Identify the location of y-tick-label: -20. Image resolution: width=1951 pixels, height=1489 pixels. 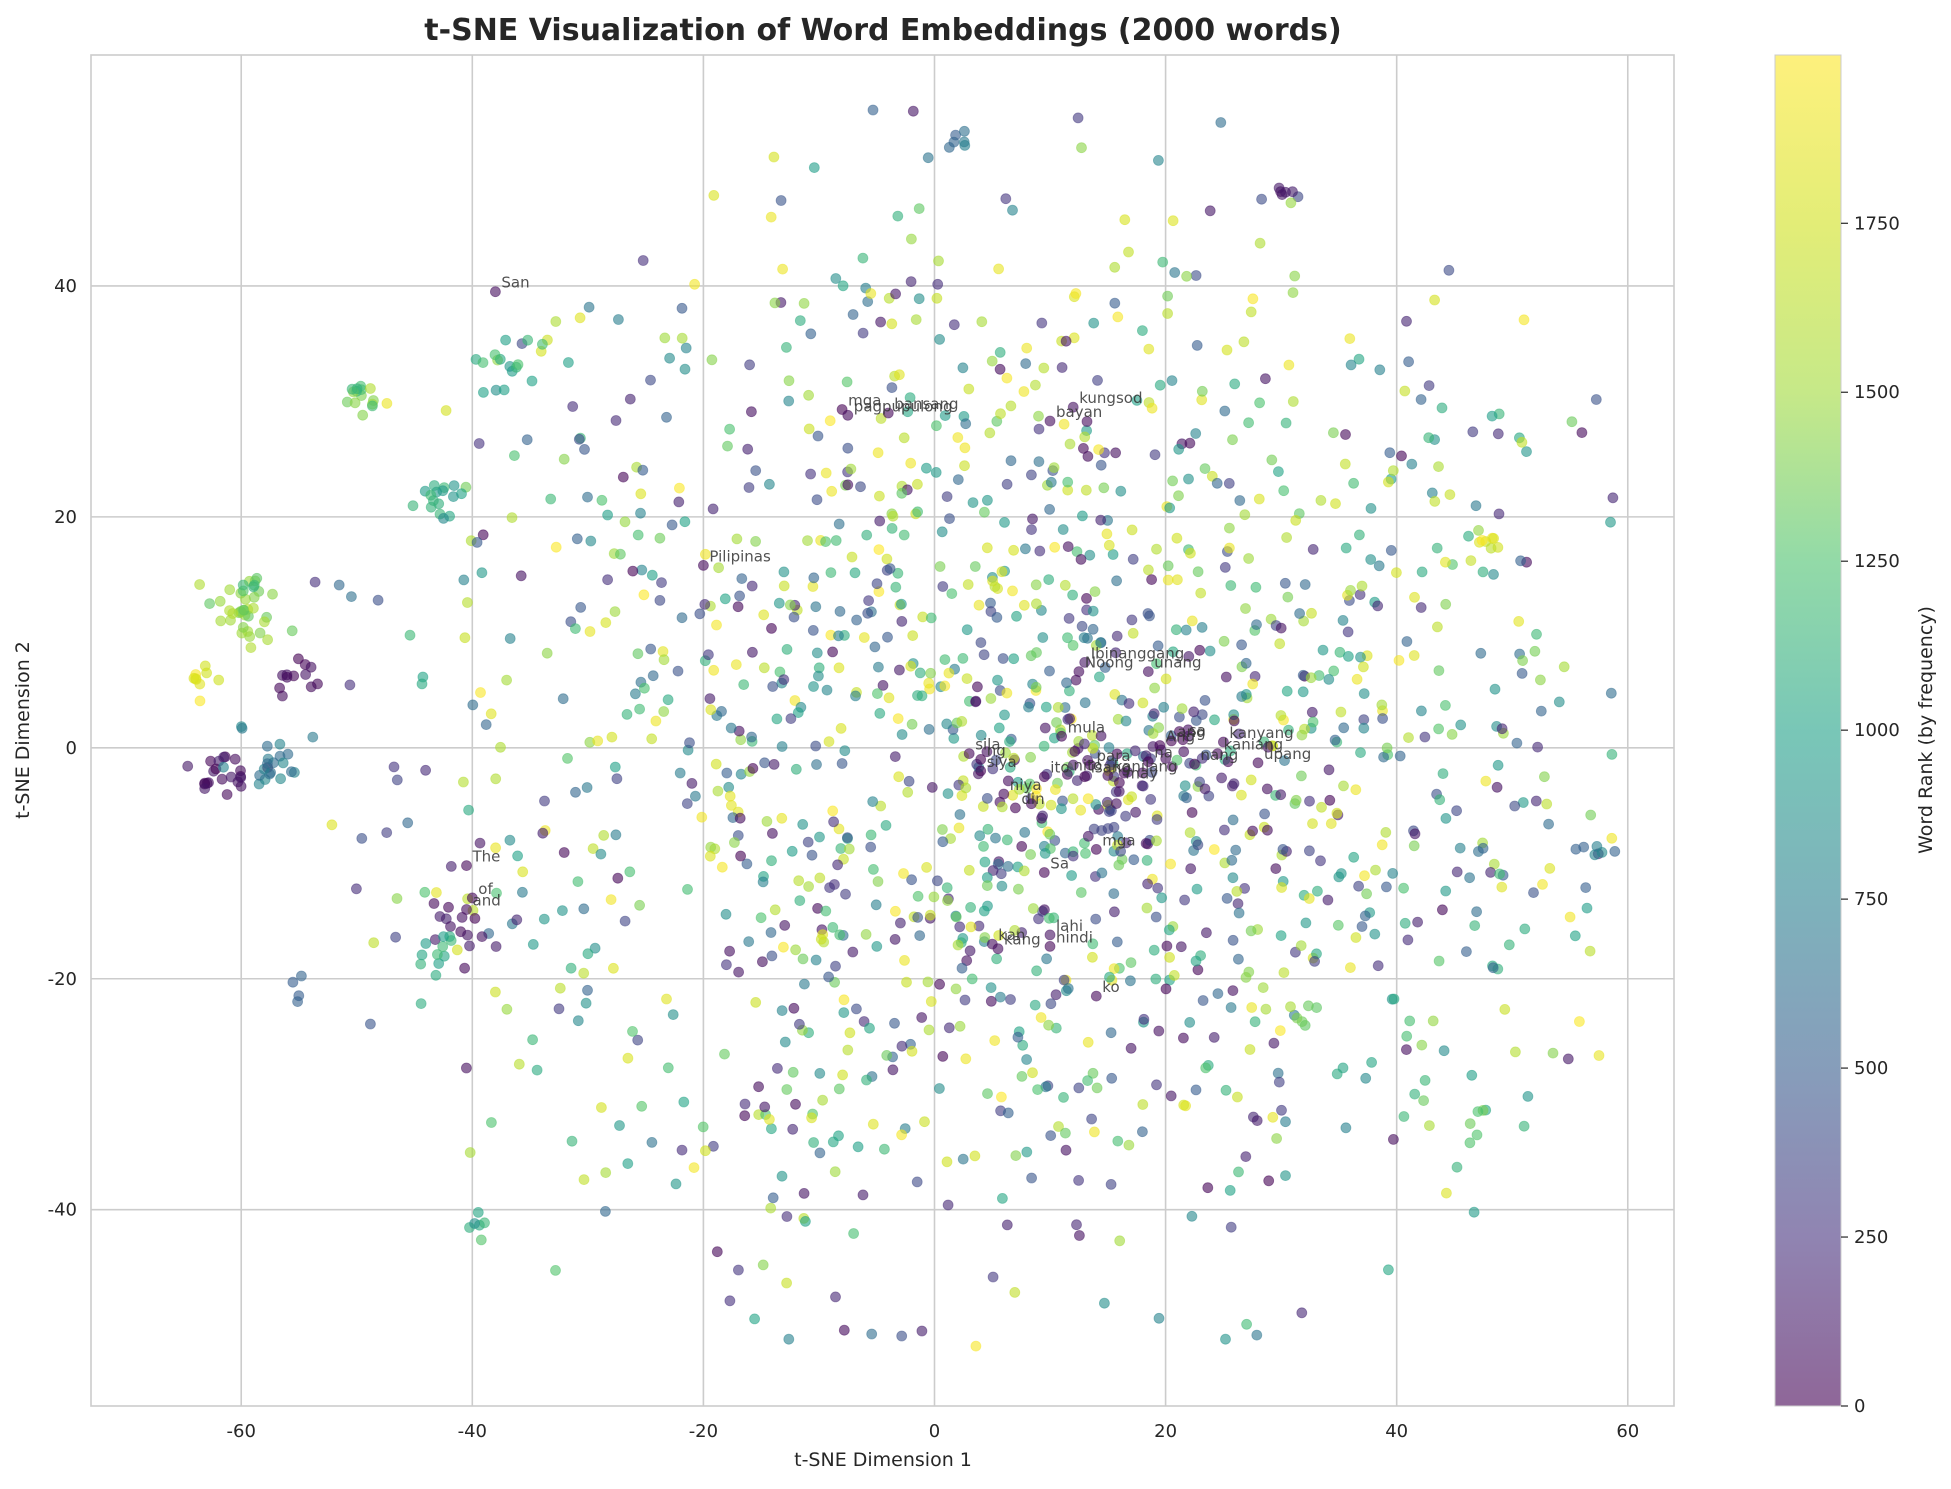
(62, 979).